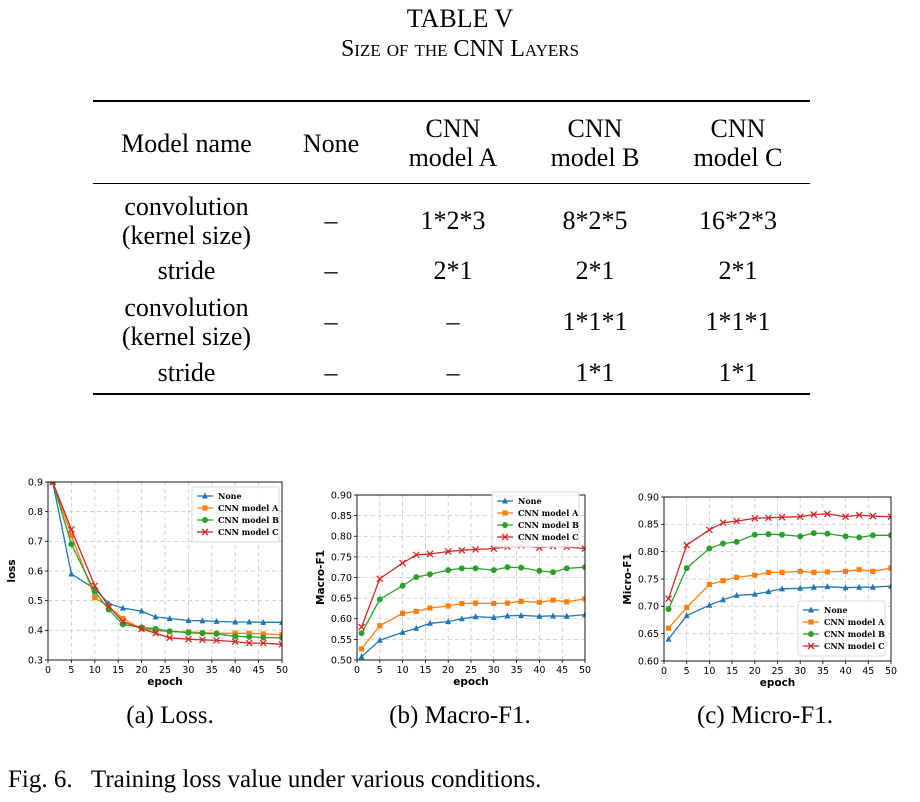  I want to click on x-tick-label: 20, so click(755, 671).